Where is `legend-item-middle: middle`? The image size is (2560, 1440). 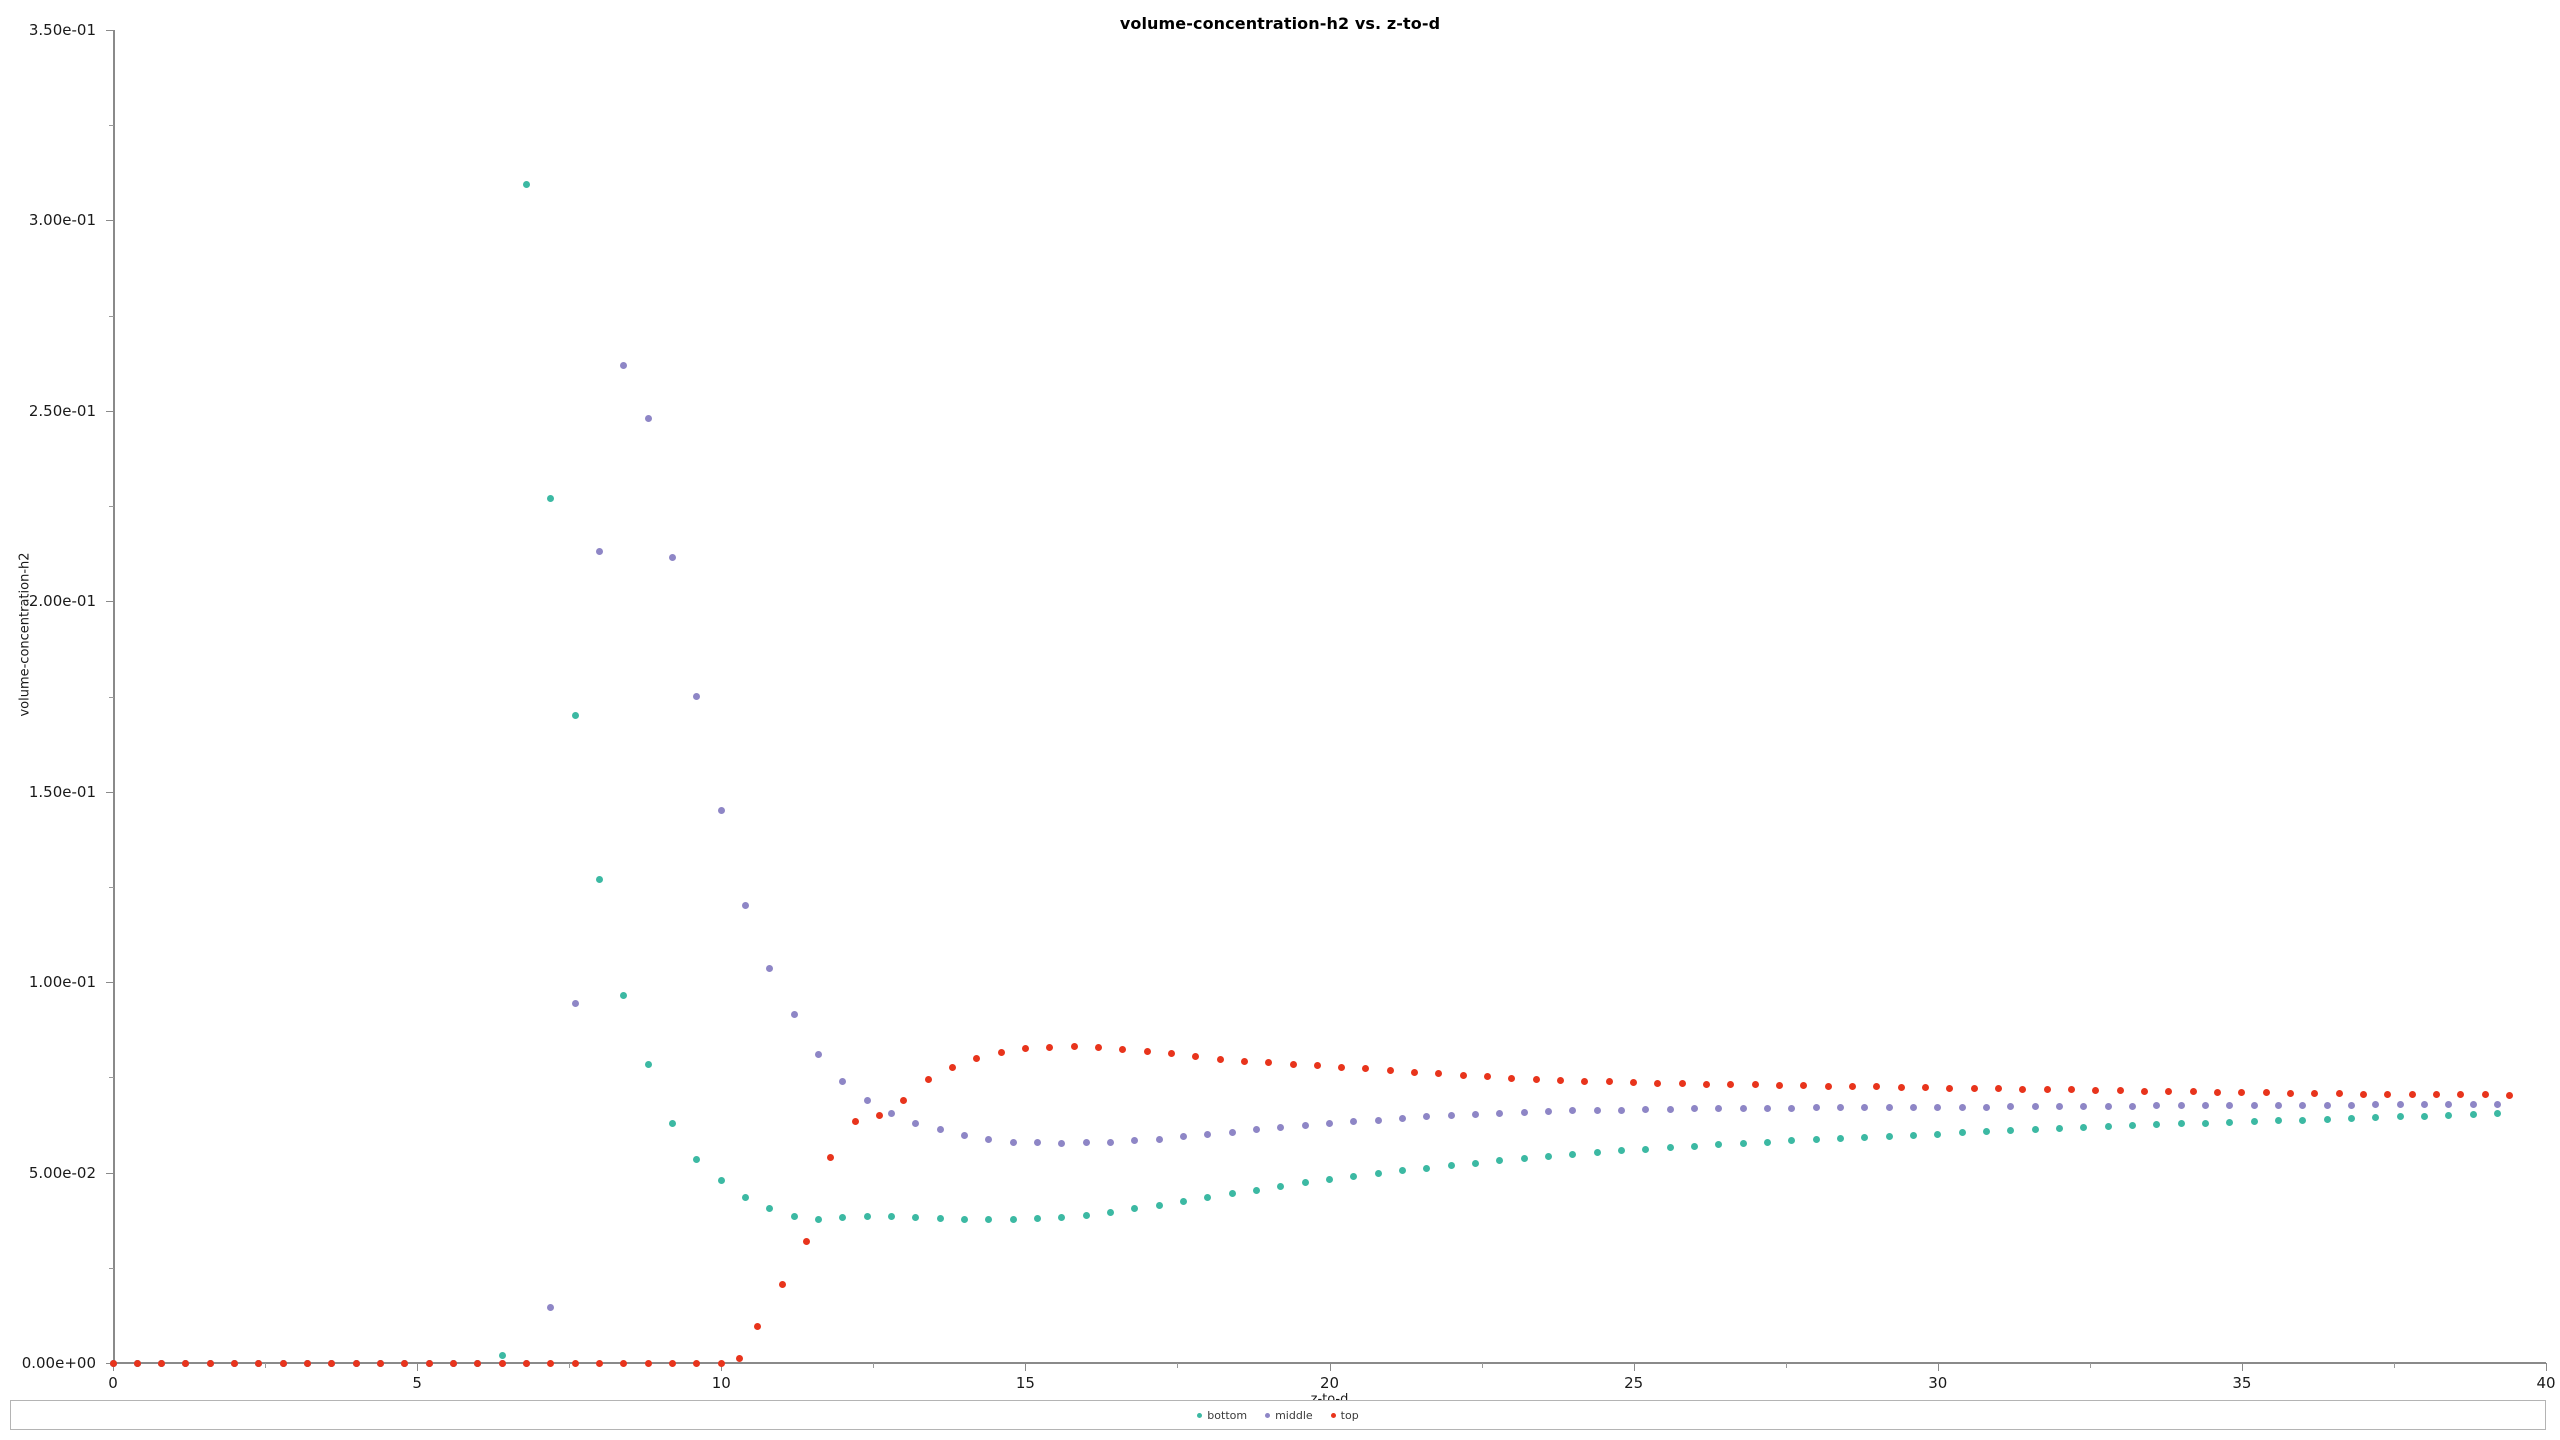
legend-item-middle: middle is located at coordinates (1289, 1415).